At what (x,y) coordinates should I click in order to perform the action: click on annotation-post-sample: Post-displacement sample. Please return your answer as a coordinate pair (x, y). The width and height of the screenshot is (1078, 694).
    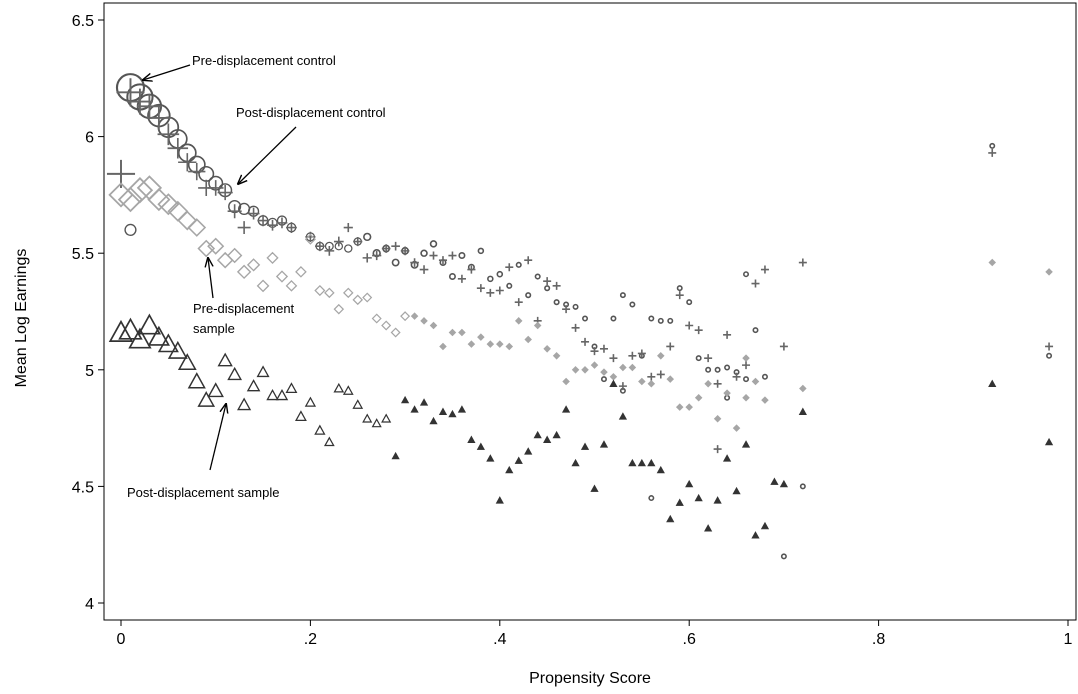
    Looking at the image, I should click on (203, 492).